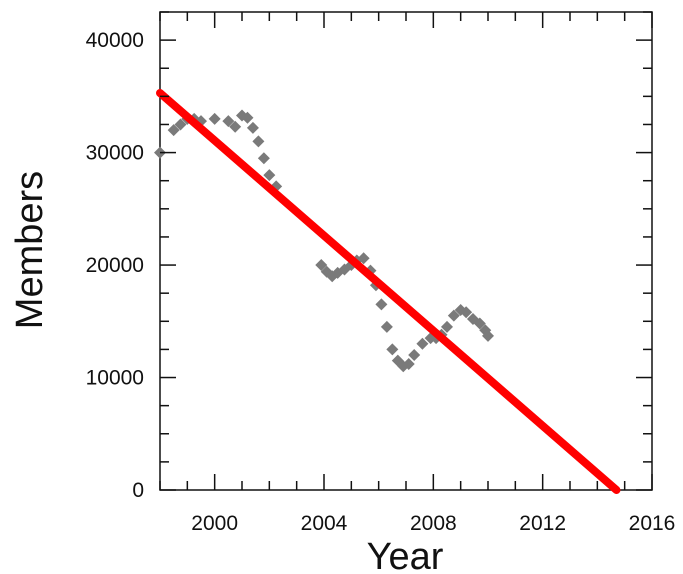 This screenshot has width=683, height=574. What do you see at coordinates (138, 490) in the screenshot?
I see `y-tick-label: 0` at bounding box center [138, 490].